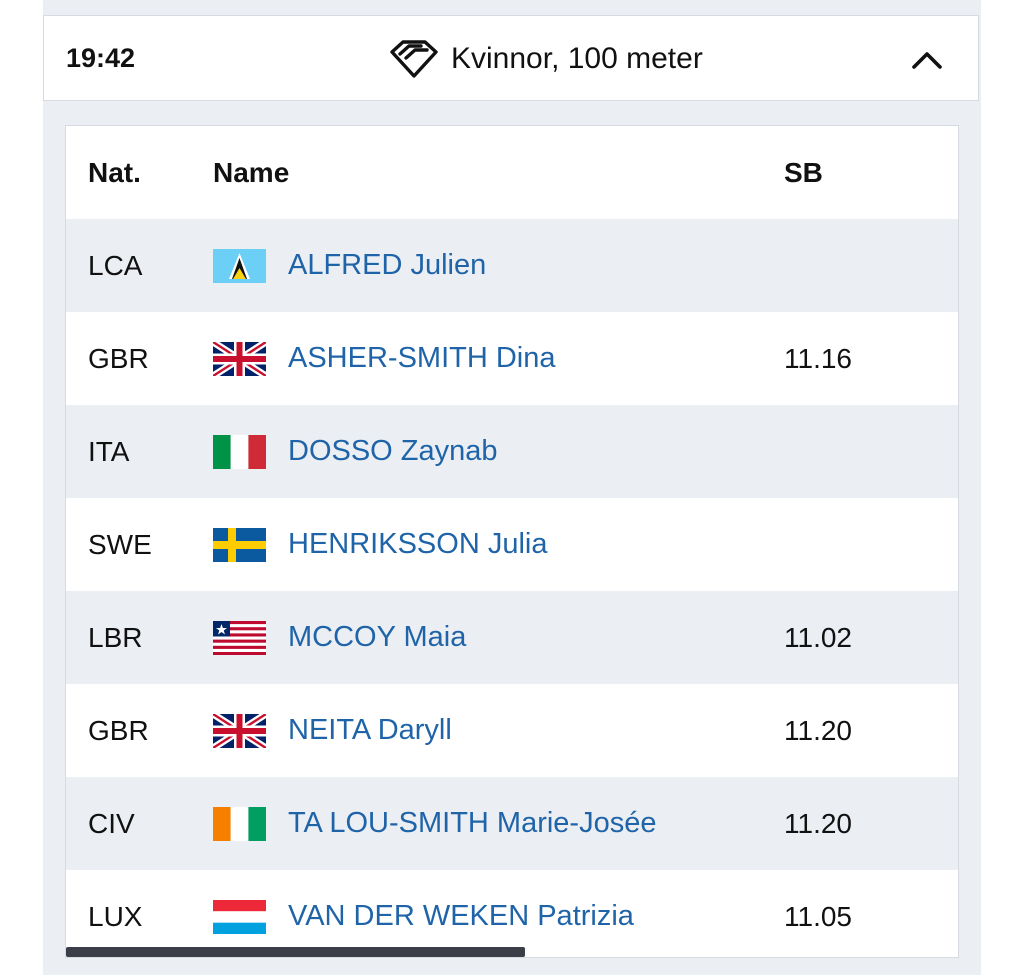 The image size is (1024, 975). I want to click on flag-italy-icon, so click(239, 451).